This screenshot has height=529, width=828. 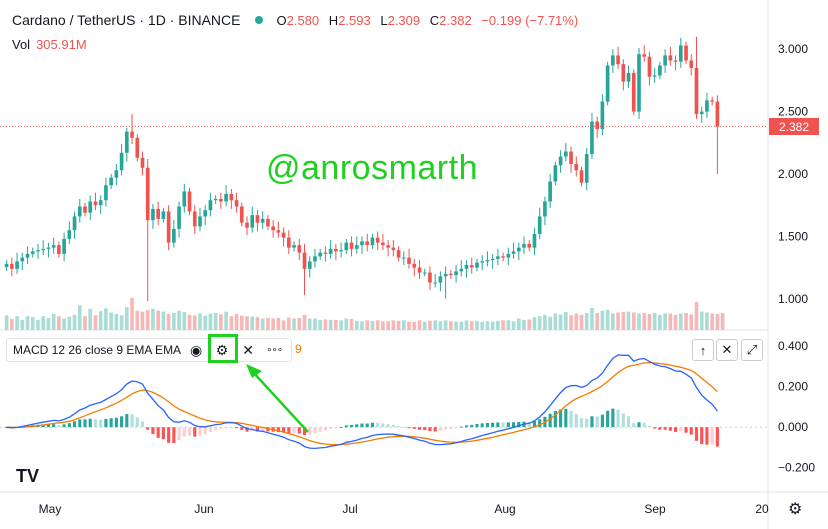 I want to click on price-tick-label: 3.000, so click(x=793, y=49).